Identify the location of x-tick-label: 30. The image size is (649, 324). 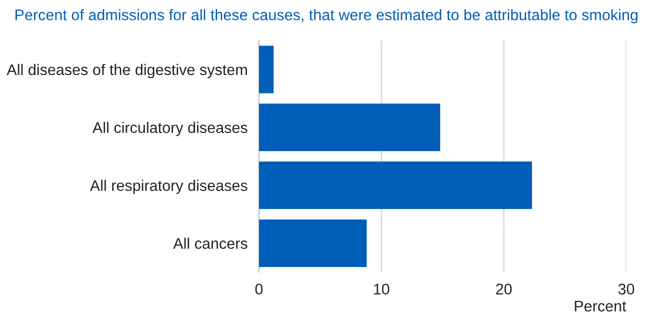
(626, 289).